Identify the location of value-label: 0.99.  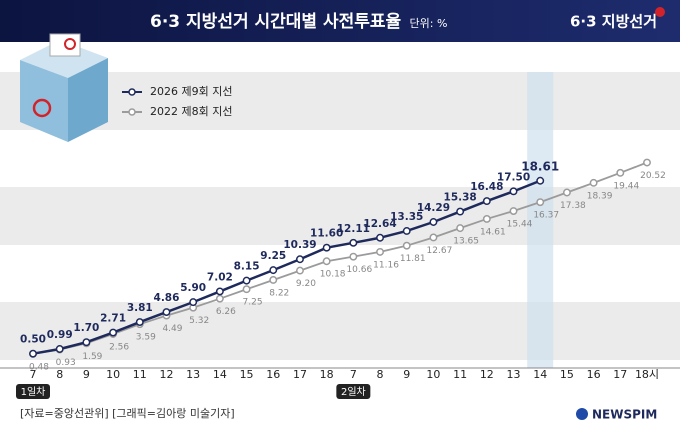
(60, 335).